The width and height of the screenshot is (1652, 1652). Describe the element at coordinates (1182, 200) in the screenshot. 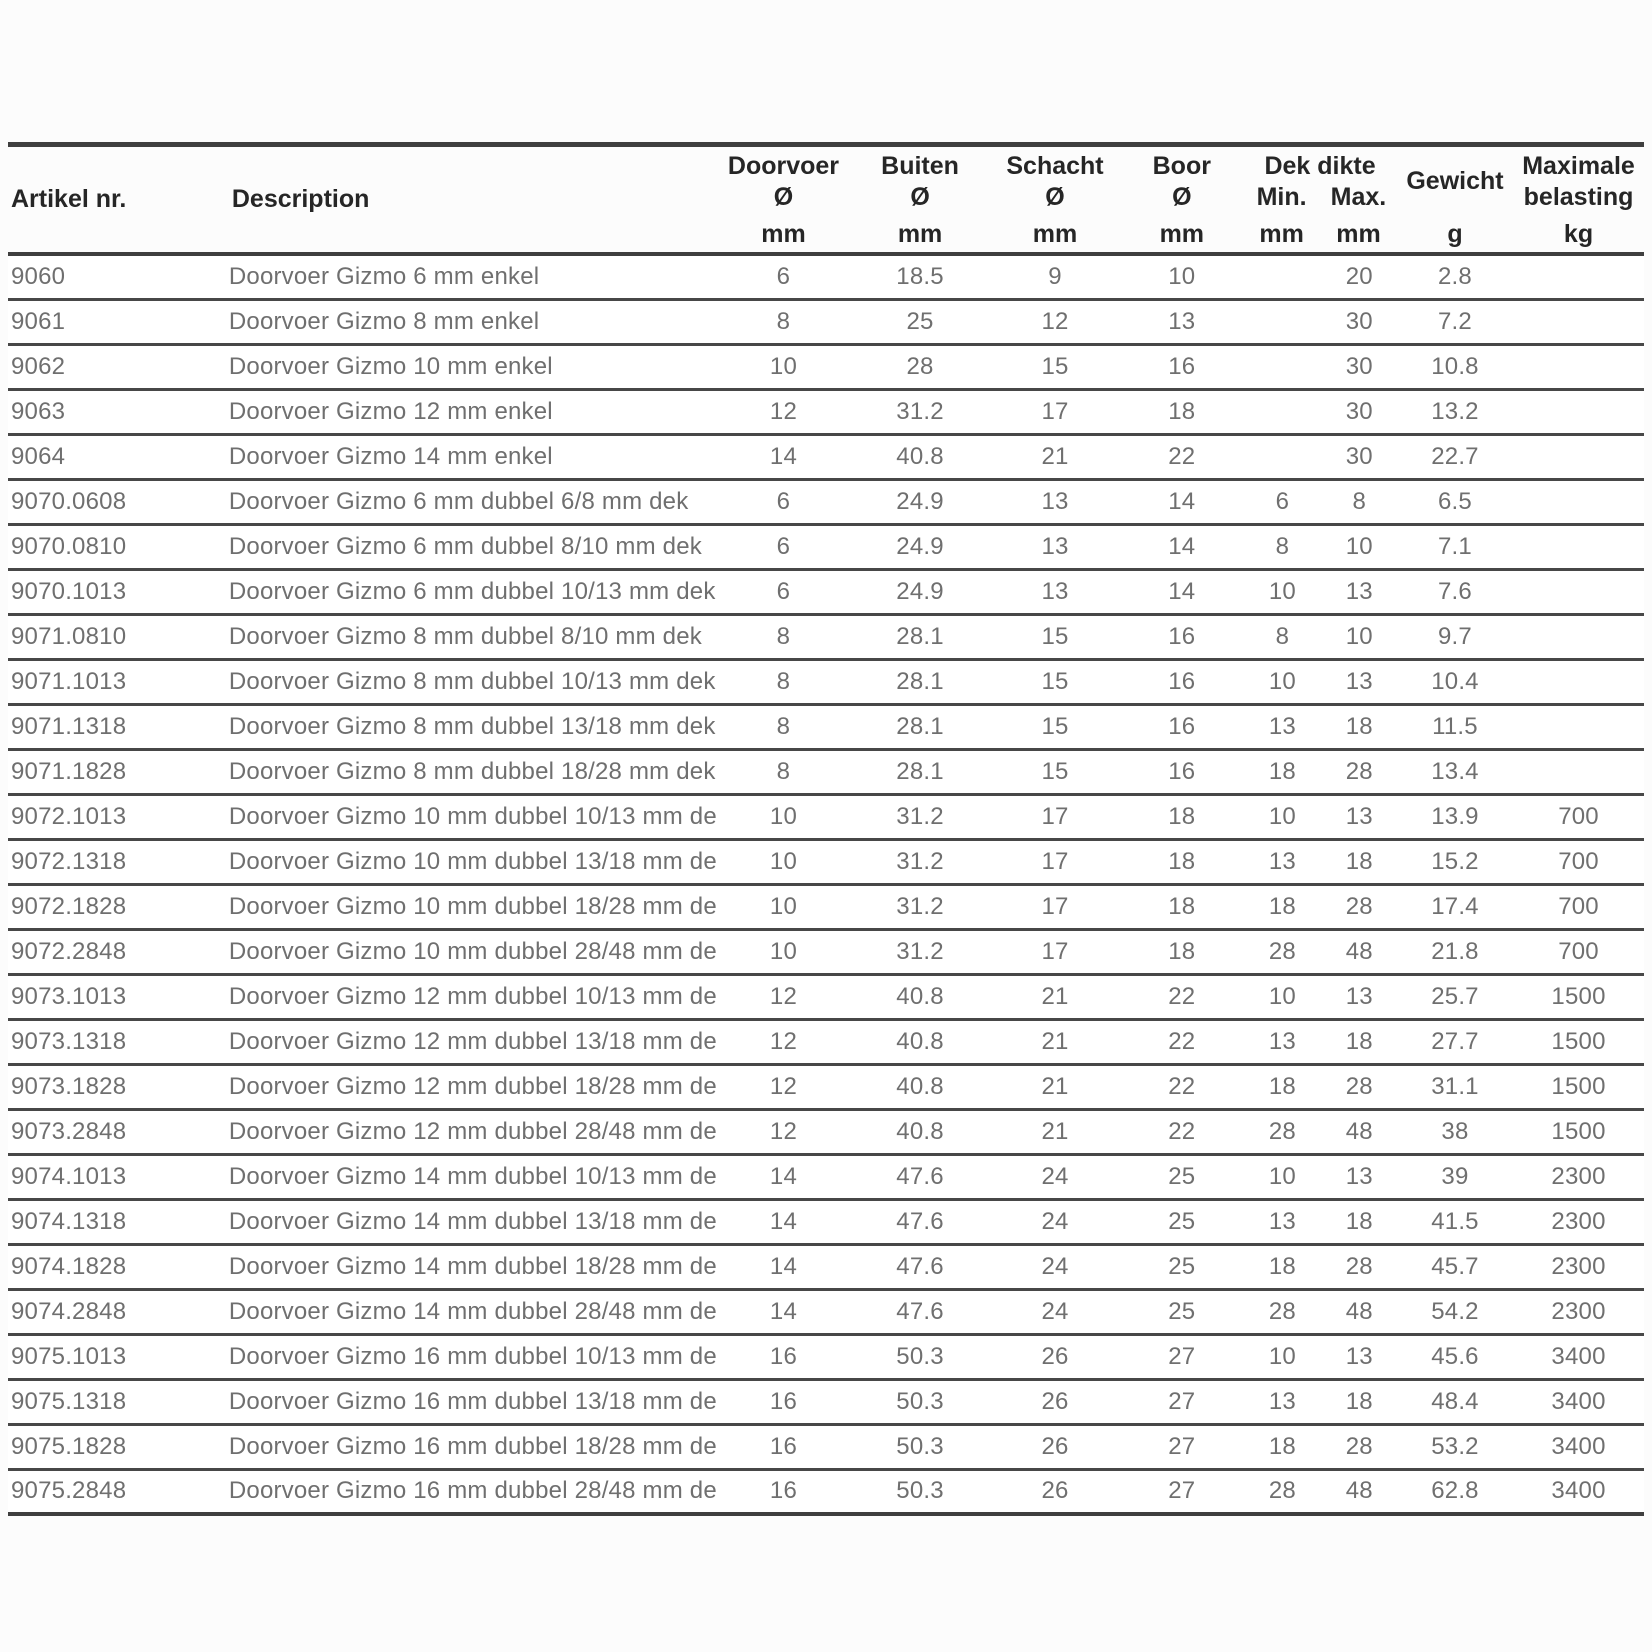

I see `col-header-boor: Boor Ø mm` at that location.